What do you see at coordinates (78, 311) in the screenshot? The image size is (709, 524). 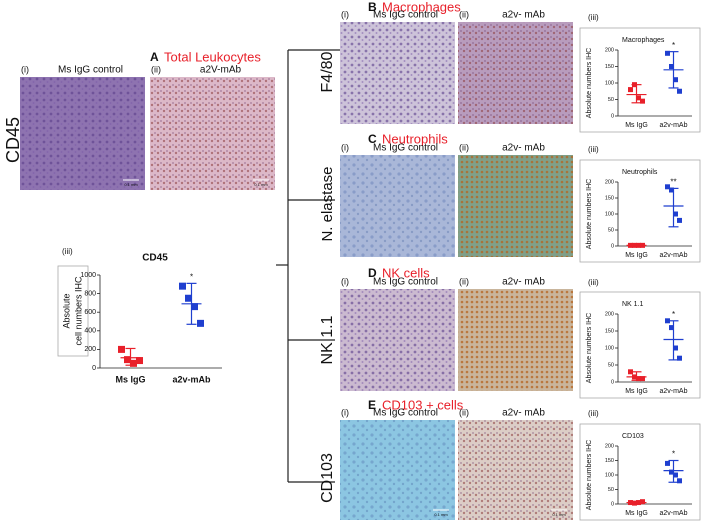 I see `y-axis-label: cell numbers IHC` at bounding box center [78, 311].